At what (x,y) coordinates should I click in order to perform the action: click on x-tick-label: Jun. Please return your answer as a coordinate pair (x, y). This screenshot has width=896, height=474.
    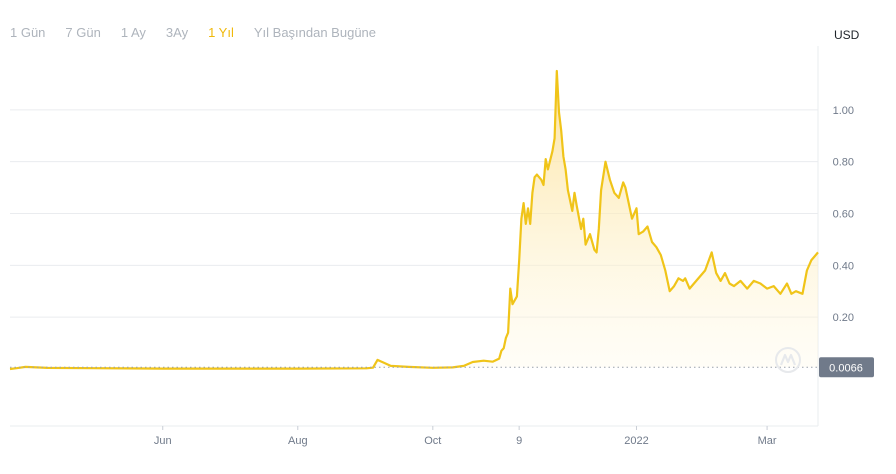
    Looking at the image, I should click on (163, 441).